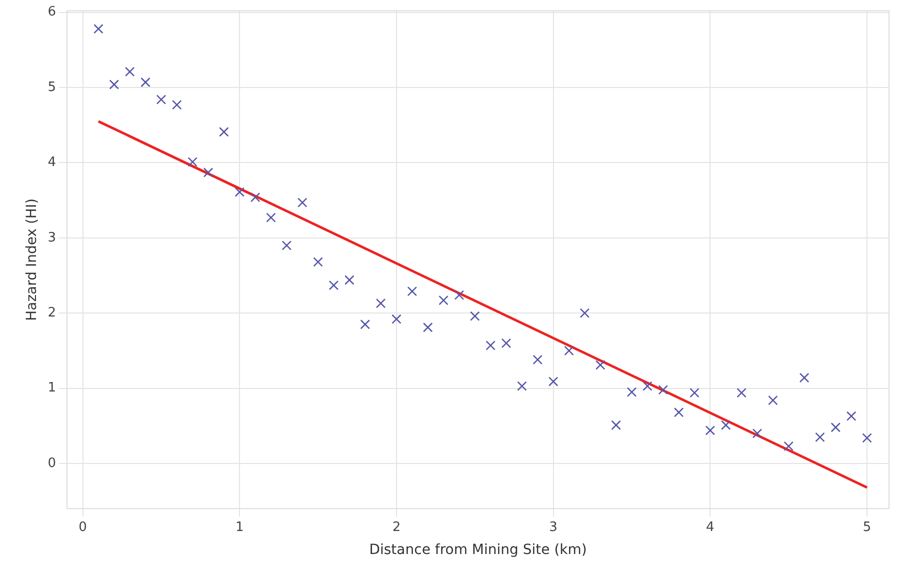 This screenshot has height=571, width=909. What do you see at coordinates (867, 527) in the screenshot?
I see `x-tick-label: 5` at bounding box center [867, 527].